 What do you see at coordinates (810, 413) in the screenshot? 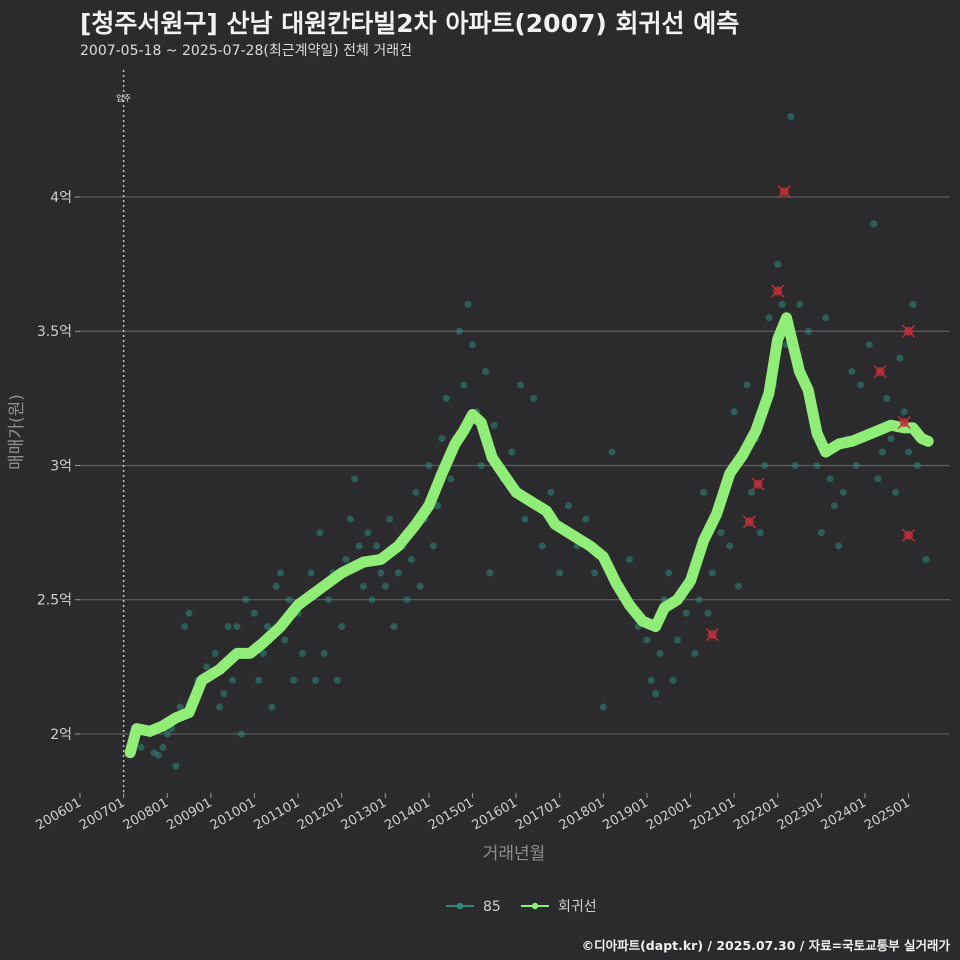
I see `outlier-marks` at bounding box center [810, 413].